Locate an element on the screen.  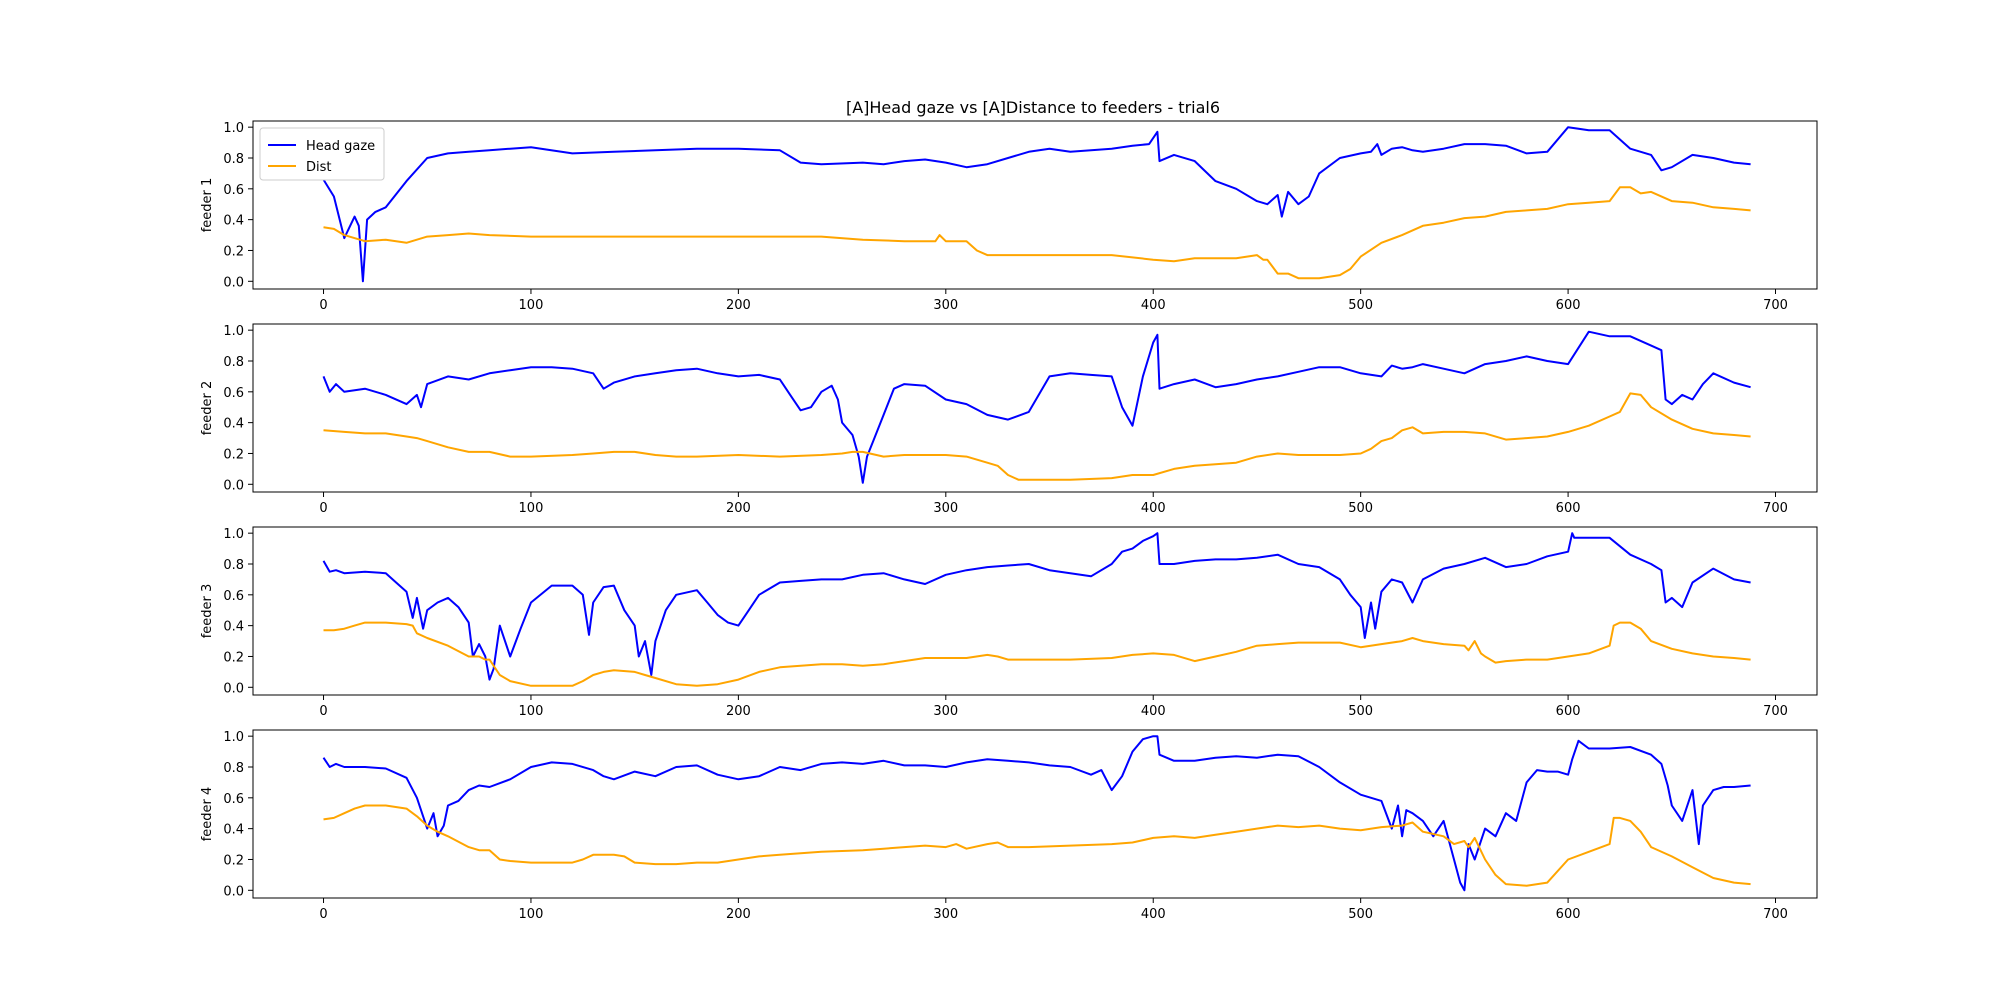
y-axis-label: feeder 2 is located at coordinates (207, 408).